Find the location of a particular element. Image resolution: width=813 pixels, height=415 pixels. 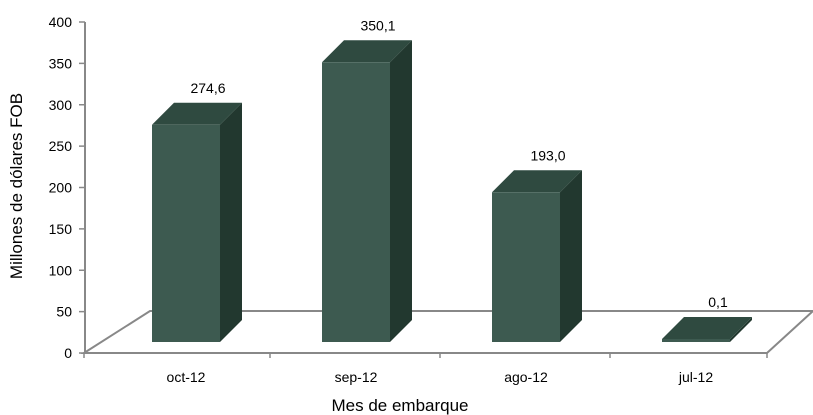

y-tick-label: 250 is located at coordinates (61, 146).